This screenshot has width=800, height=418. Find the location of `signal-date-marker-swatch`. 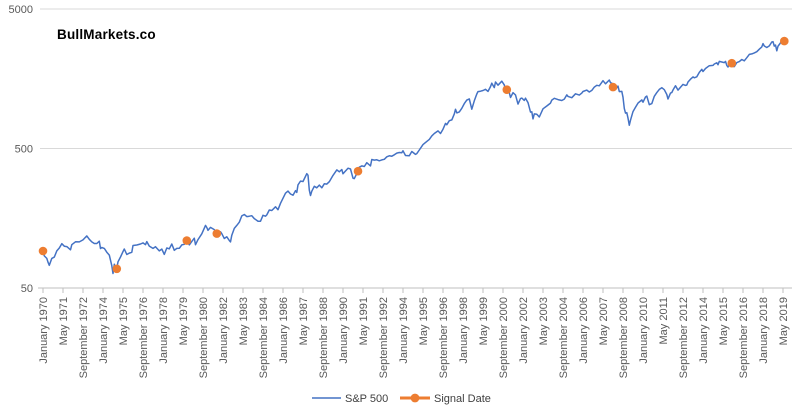

signal-date-marker-swatch is located at coordinates (415, 398).